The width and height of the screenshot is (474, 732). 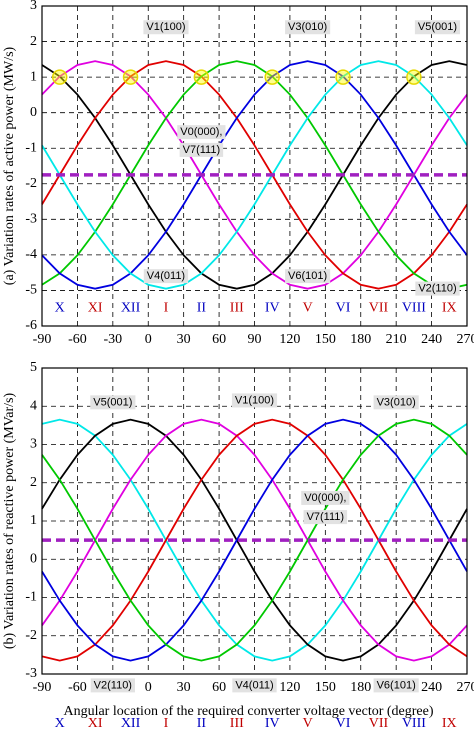 What do you see at coordinates (77, 339) in the screenshot?
I see `x-tick-label: -60` at bounding box center [77, 339].